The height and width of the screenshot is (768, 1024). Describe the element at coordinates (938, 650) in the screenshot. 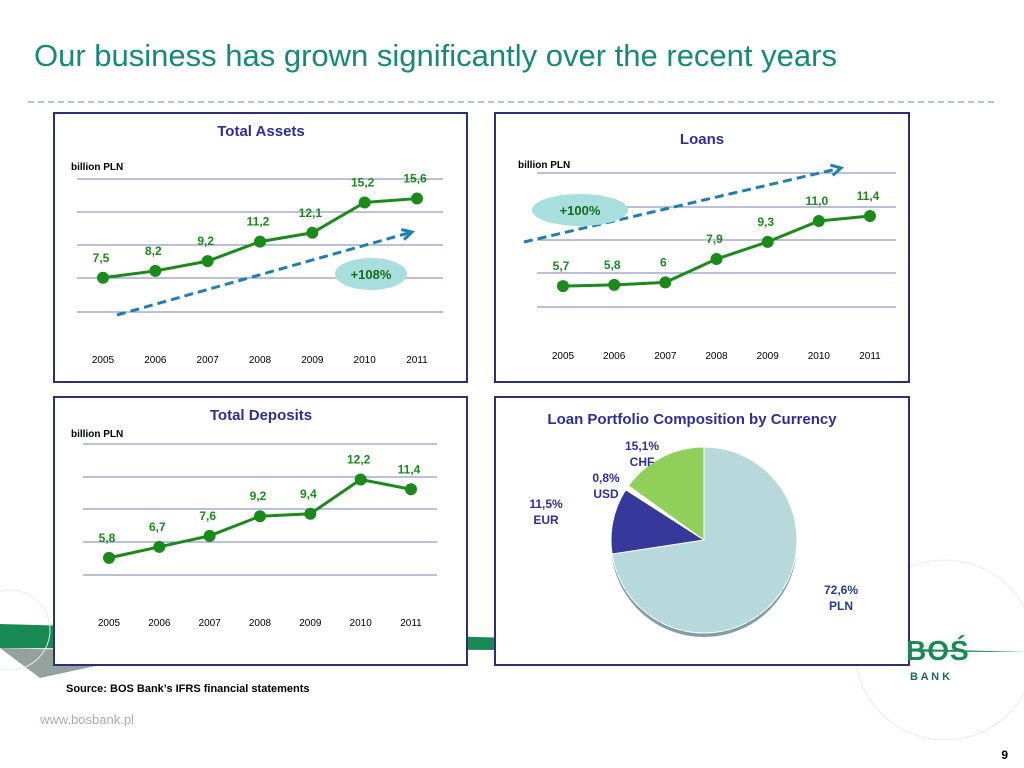

I see `logo-text-top: BOŚ` at that location.